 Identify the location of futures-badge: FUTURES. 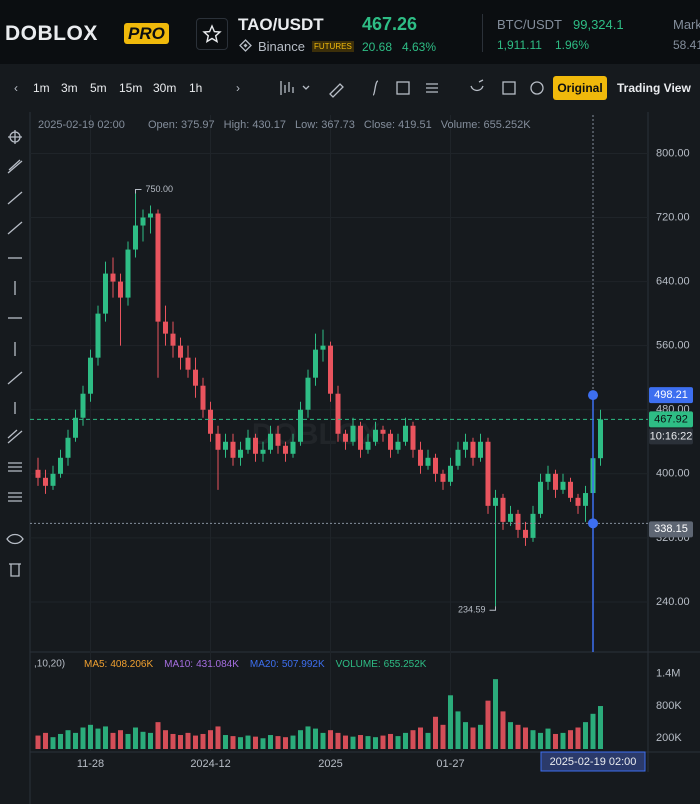
(333, 46).